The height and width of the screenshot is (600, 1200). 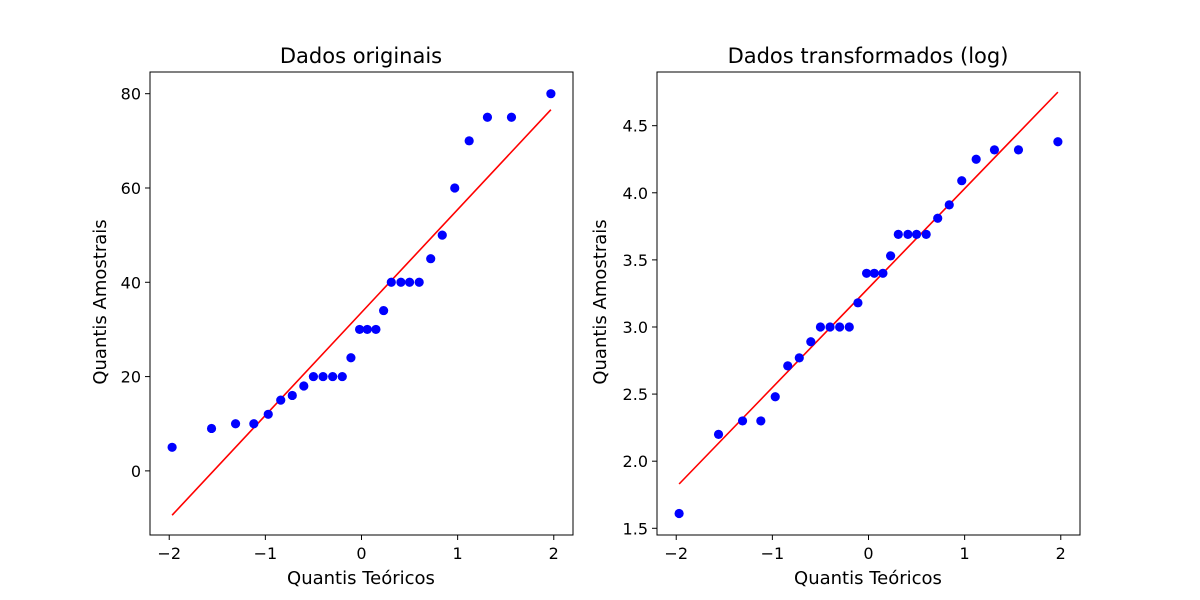 What do you see at coordinates (136, 471) in the screenshot?
I see `y-tick-label: 0` at bounding box center [136, 471].